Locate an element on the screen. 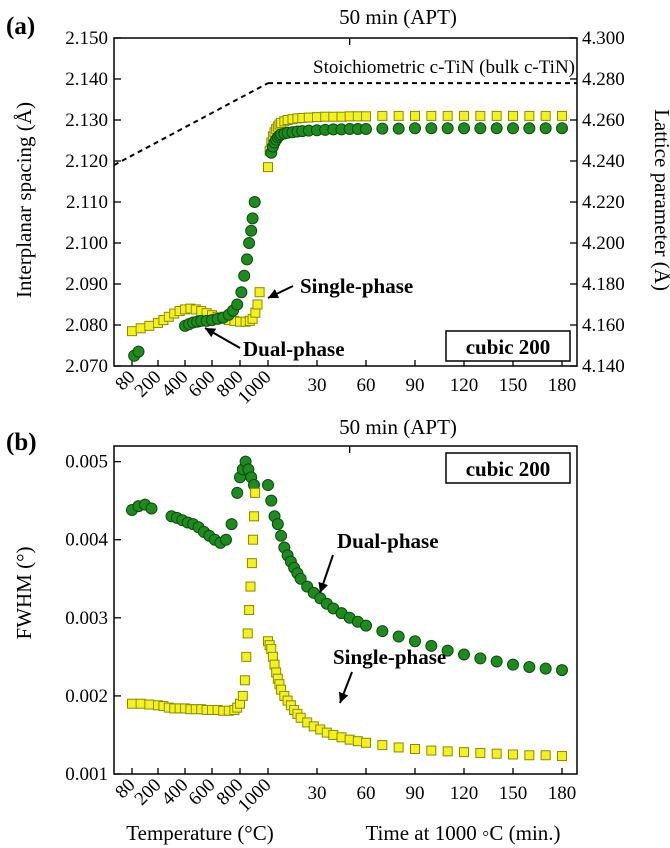  arrow-dual-phase-a is located at coordinates (222, 338).